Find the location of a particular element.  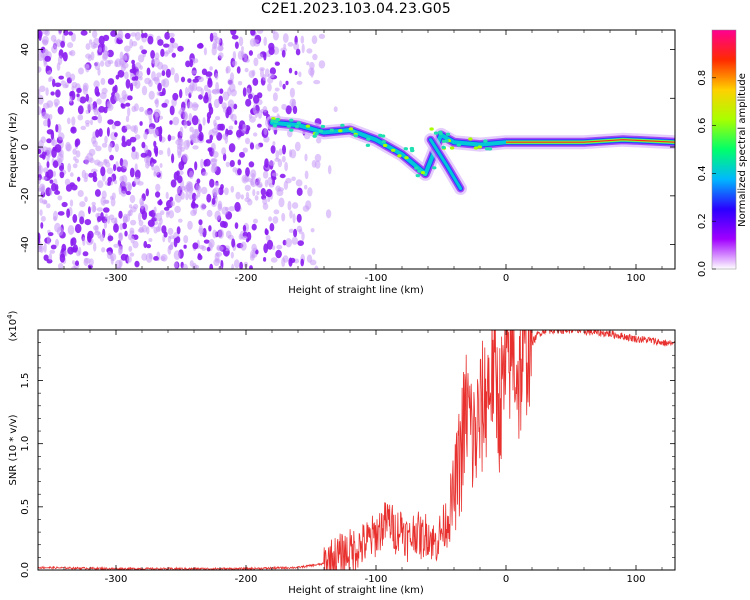

x-tick-label: 0 is located at coordinates (506, 579).